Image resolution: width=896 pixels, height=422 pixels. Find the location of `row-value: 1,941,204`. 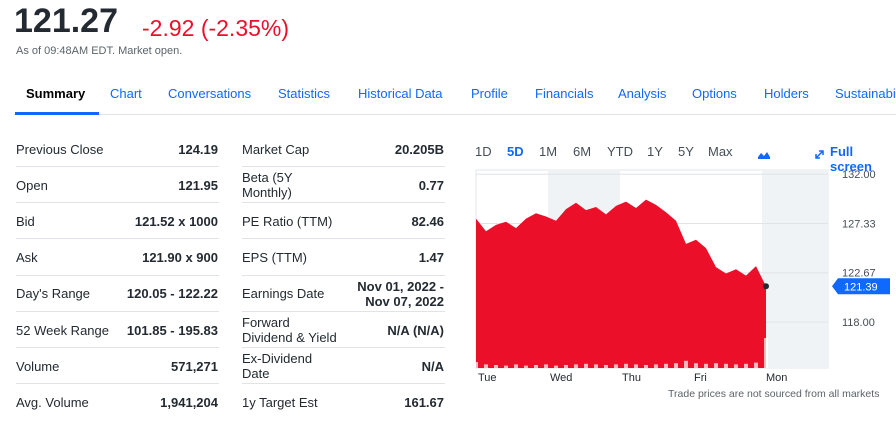

row-value: 1,941,204 is located at coordinates (189, 402).